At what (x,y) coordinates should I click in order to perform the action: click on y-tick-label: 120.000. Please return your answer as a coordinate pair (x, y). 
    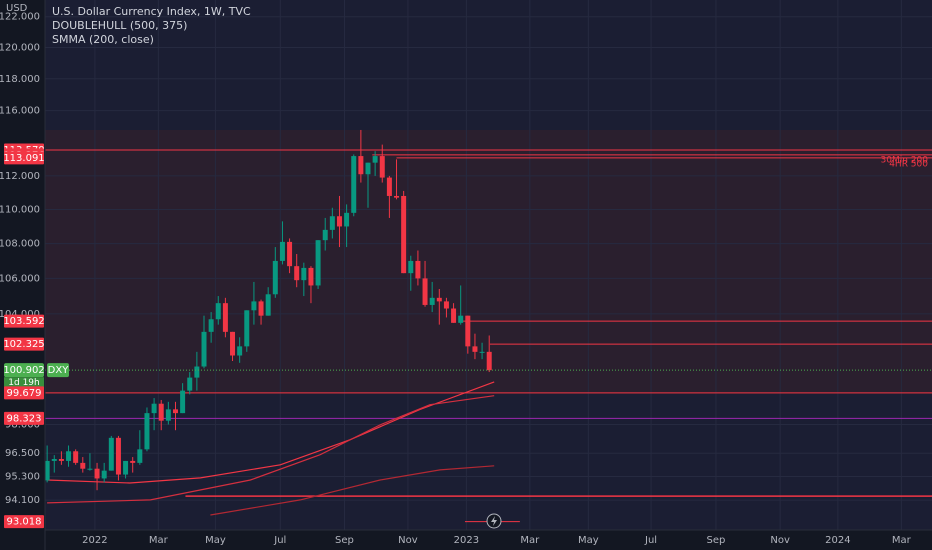
    Looking at the image, I should click on (20, 47).